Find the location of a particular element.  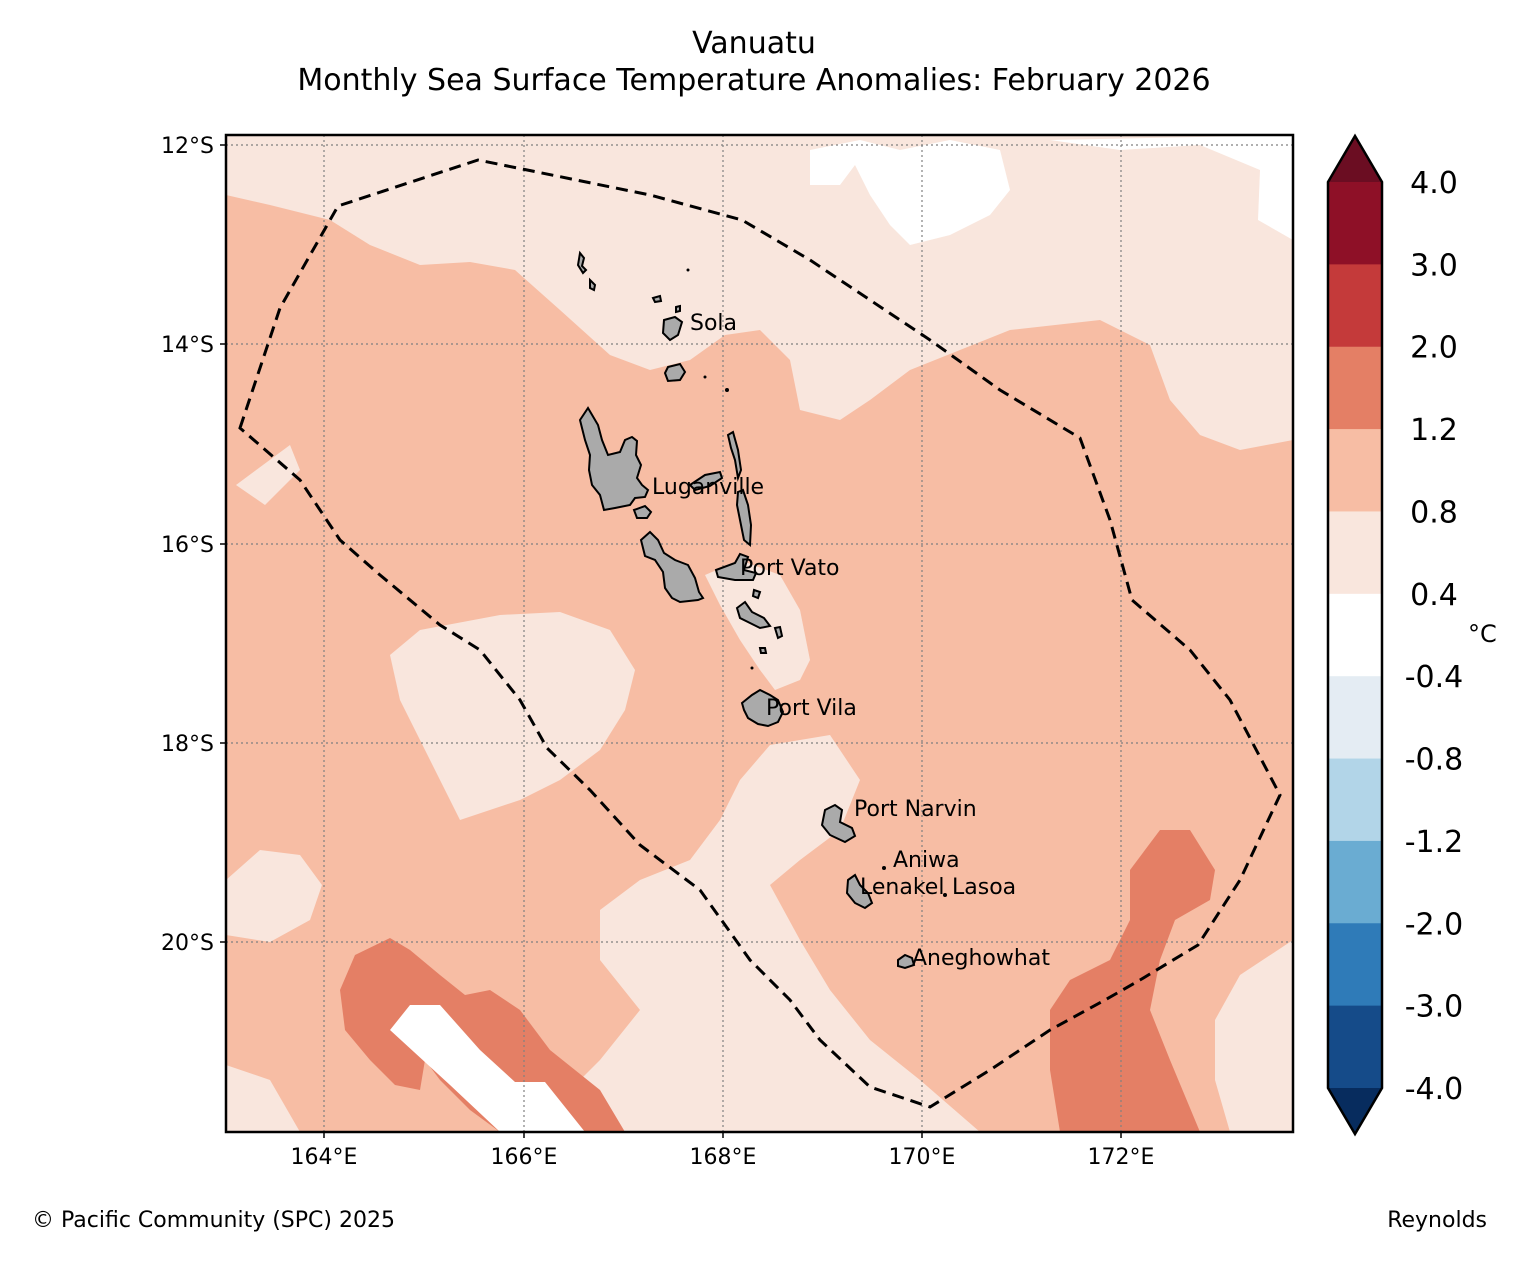

place-label: Luganville is located at coordinates (708, 487).